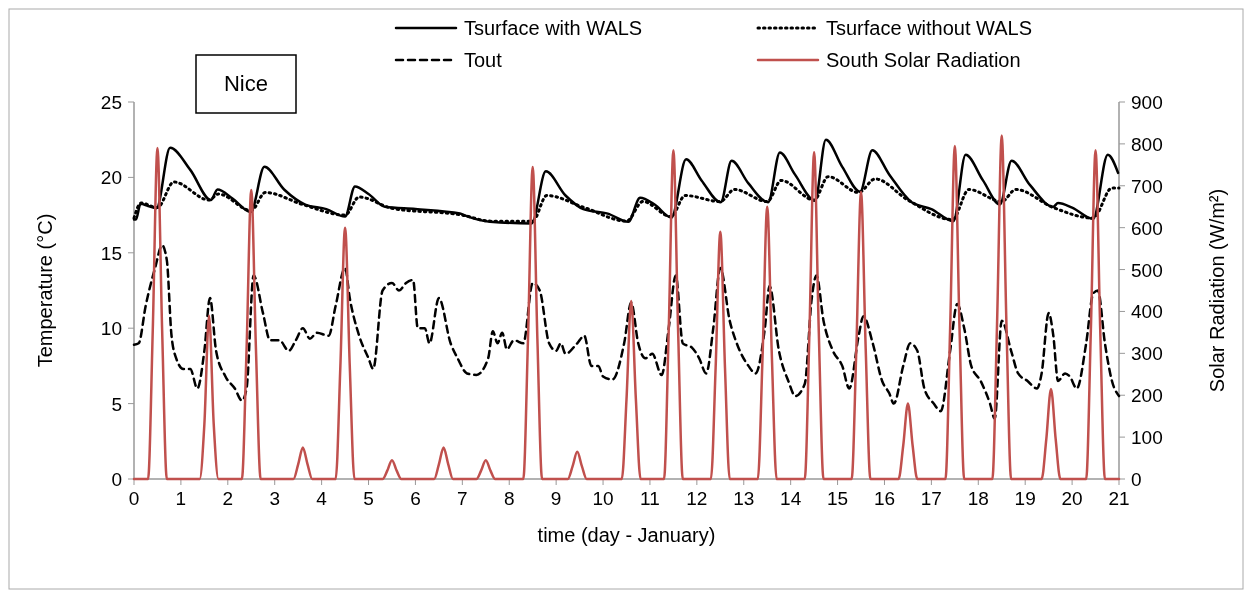 This screenshot has width=1252, height=598. Describe the element at coordinates (929, 28) in the screenshot. I see `legend-label: Tsurface without WALS` at that location.